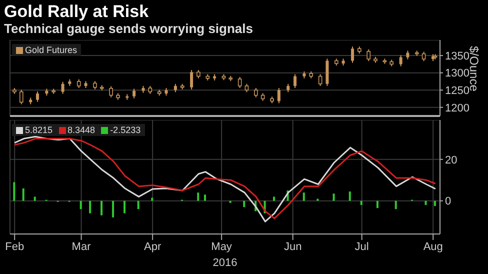 The height and width of the screenshot is (274, 488). I want to click on legend-label: 8.3448, so click(82, 130).